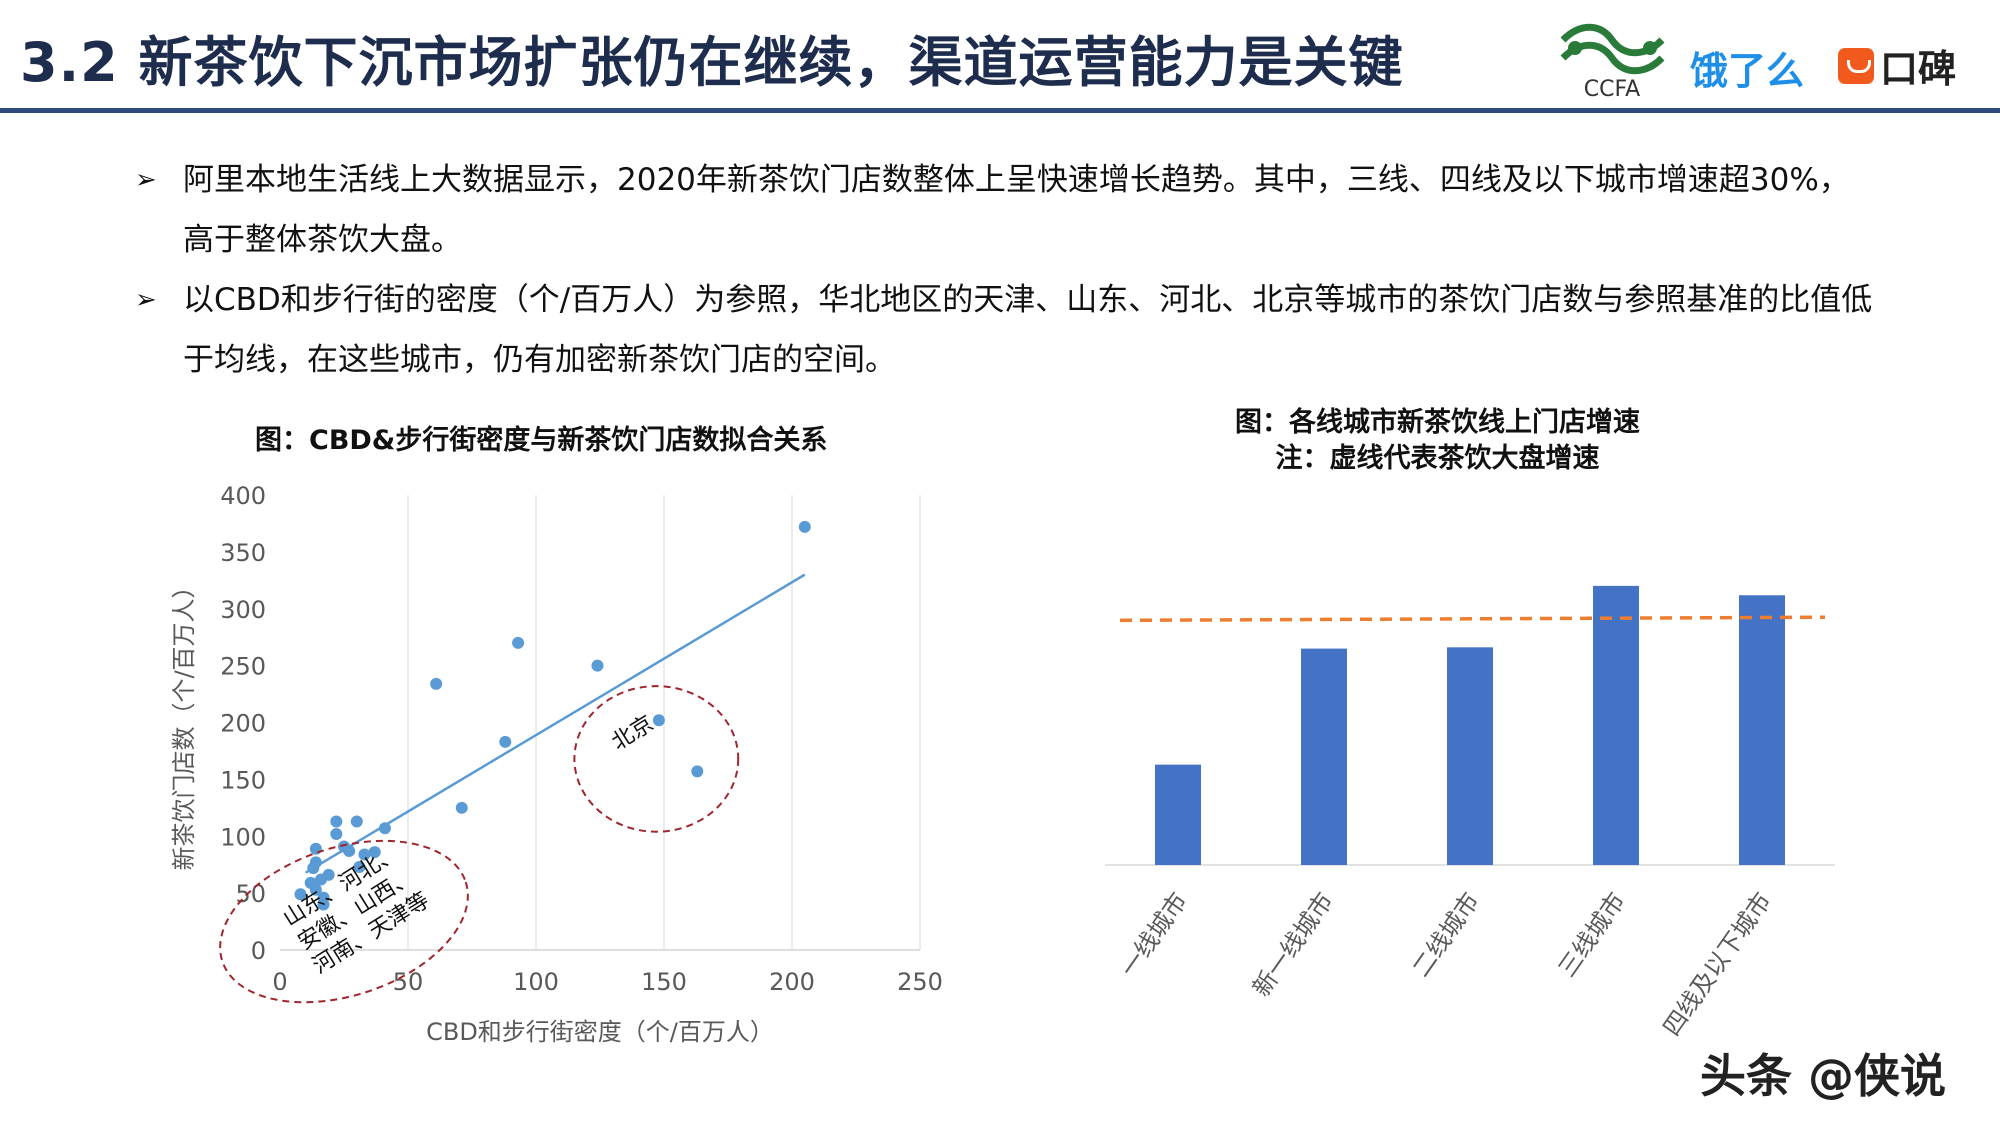  What do you see at coordinates (1612, 61) in the screenshot?
I see `ccfa-logo: CCFA` at bounding box center [1612, 61].